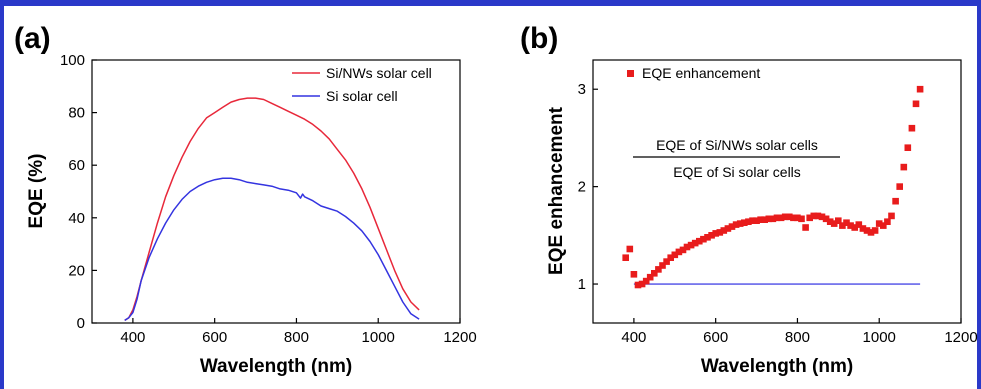  I want to click on panel-b-ylabel: EQE enhancement, so click(556, 190).